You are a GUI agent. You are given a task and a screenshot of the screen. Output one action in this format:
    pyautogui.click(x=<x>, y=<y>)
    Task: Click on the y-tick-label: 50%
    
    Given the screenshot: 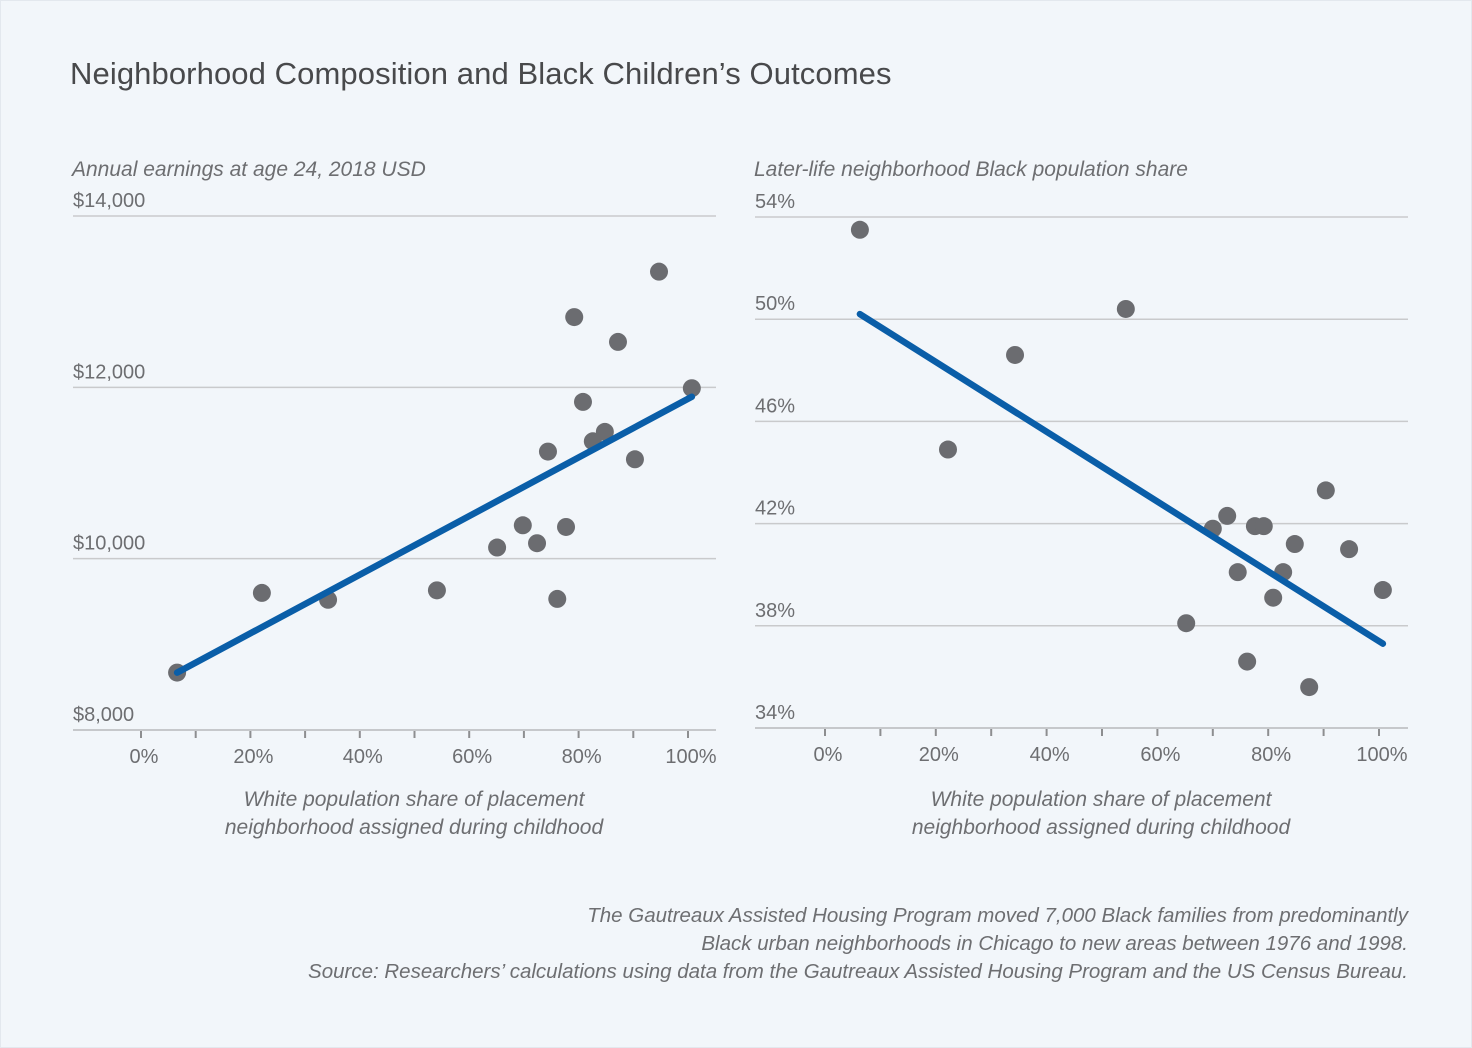 What is the action you would take?
    pyautogui.click(x=775, y=304)
    